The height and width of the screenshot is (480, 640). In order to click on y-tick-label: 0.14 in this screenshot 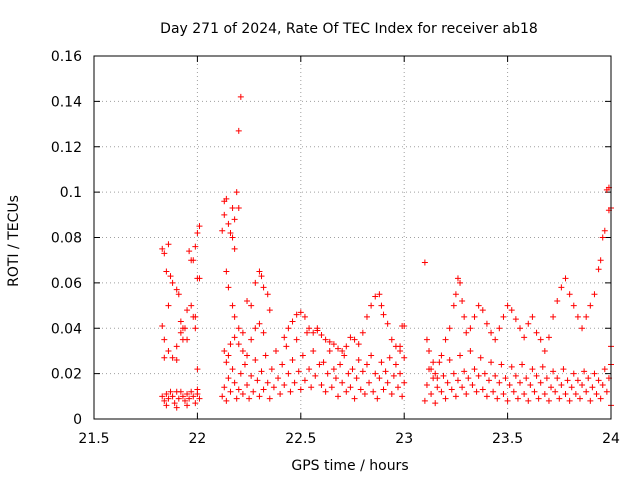, I will do `click(66, 102)`.